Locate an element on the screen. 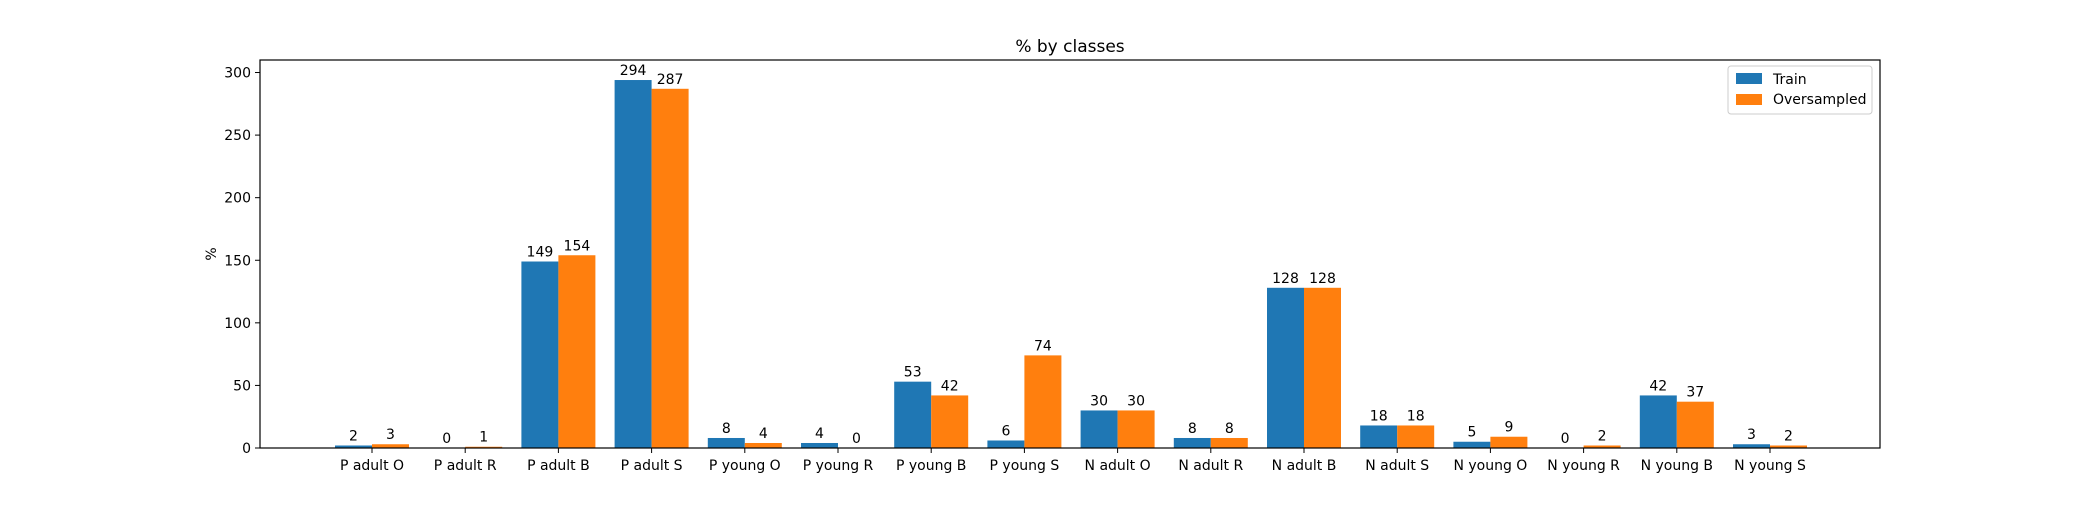 The height and width of the screenshot is (505, 2080). x-tick-label: N adult O is located at coordinates (1118, 466).